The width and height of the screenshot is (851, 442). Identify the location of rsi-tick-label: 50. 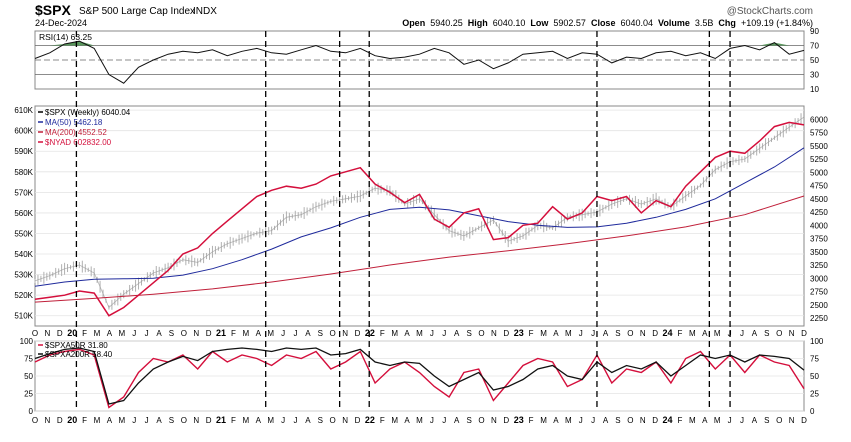
(814, 60).